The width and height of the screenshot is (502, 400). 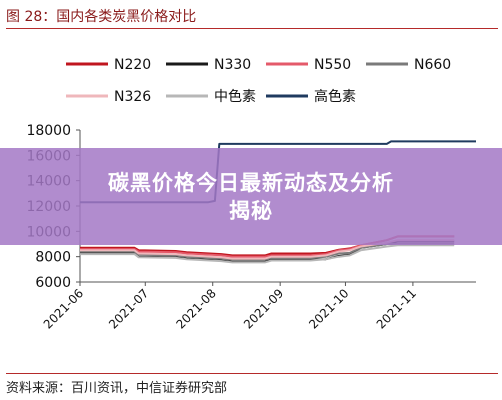 What do you see at coordinates (251, 210) in the screenshot?
I see `banner-subtitle: 揭秘` at bounding box center [251, 210].